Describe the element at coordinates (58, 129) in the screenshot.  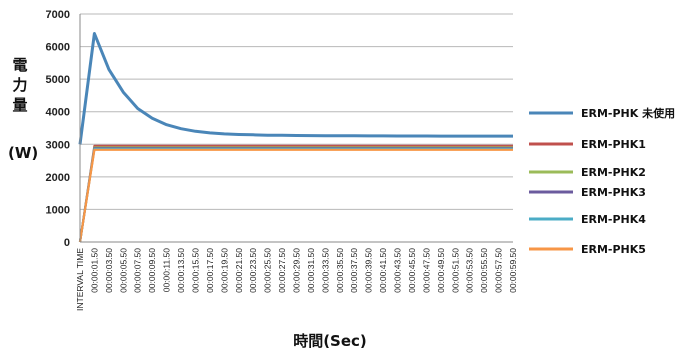
I see `y-axis-ticks: 0 1000 2000 3000 4000 5000 6000 7000` at that location.